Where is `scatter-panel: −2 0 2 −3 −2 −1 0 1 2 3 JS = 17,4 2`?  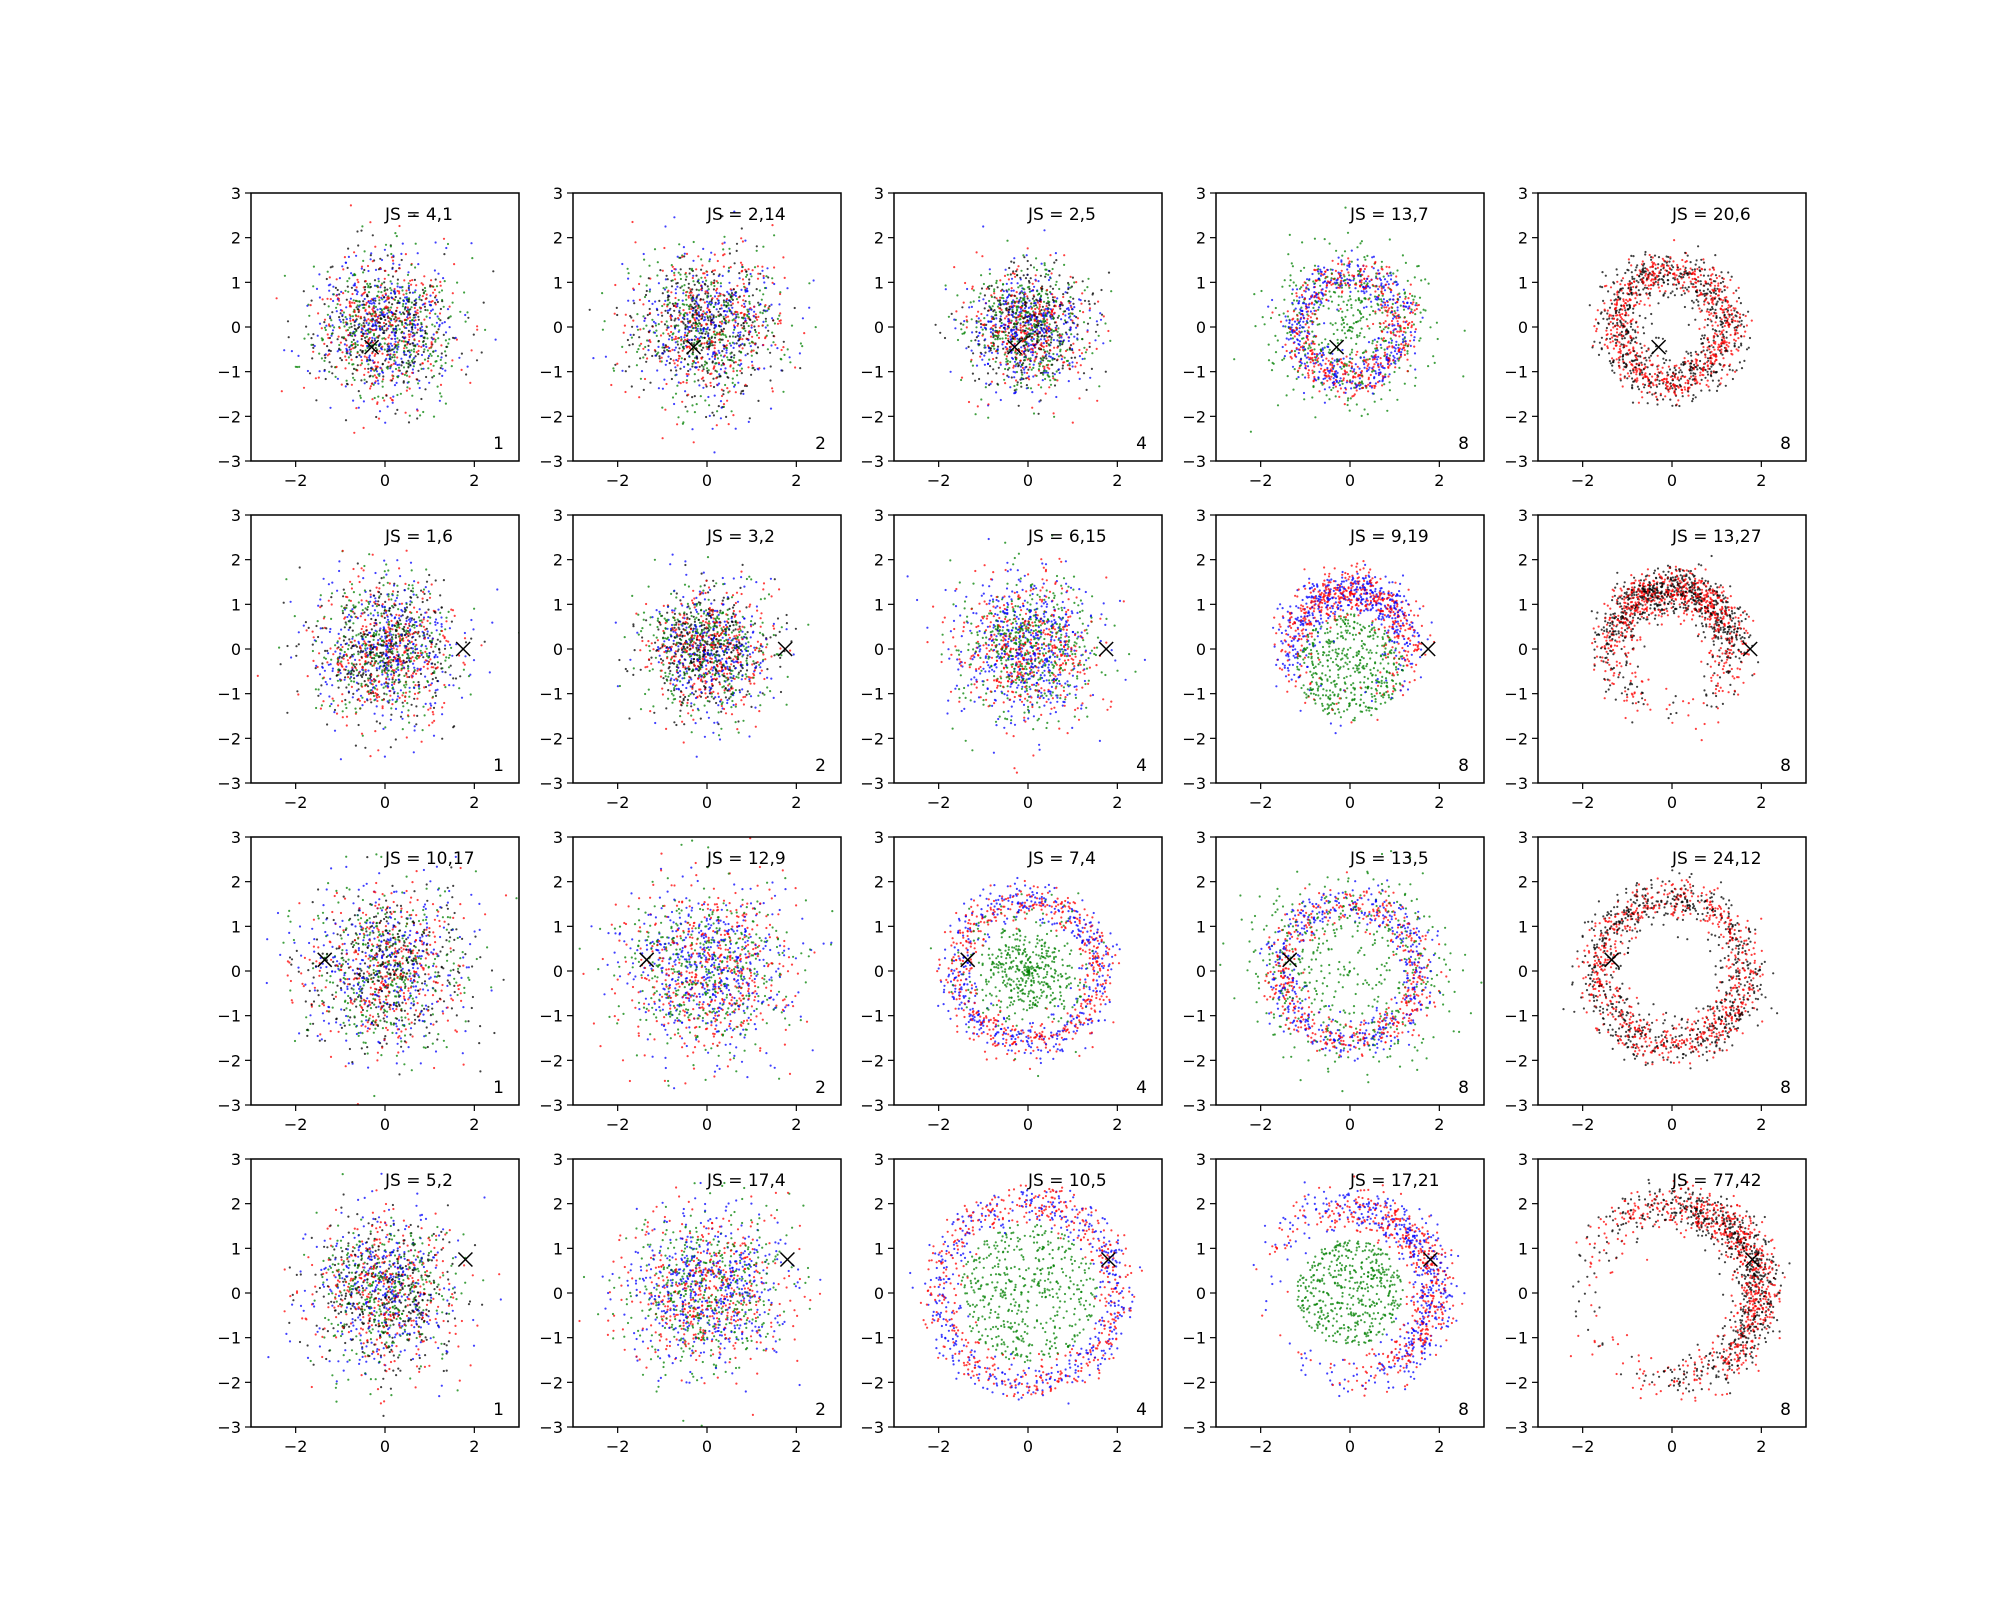 scatter-panel: −2 0 2 −3 −2 −1 0 1 2 3 JS = 17,4 2 is located at coordinates (690, 1303).